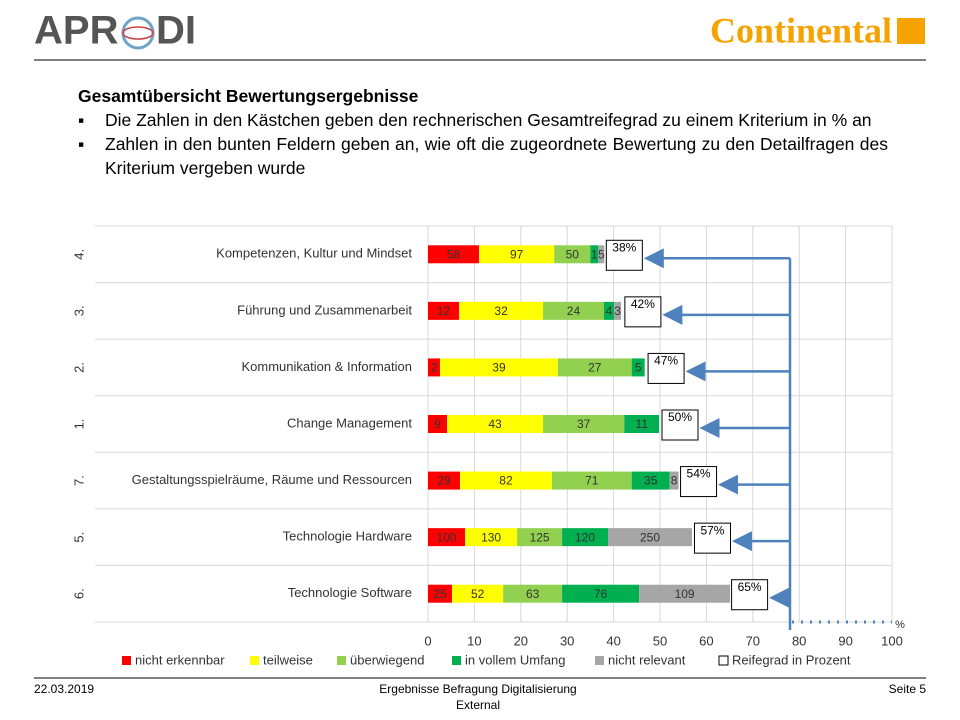 The image size is (960, 720). What do you see at coordinates (495, 424) in the screenshot?
I see `segment-count: 43` at bounding box center [495, 424].